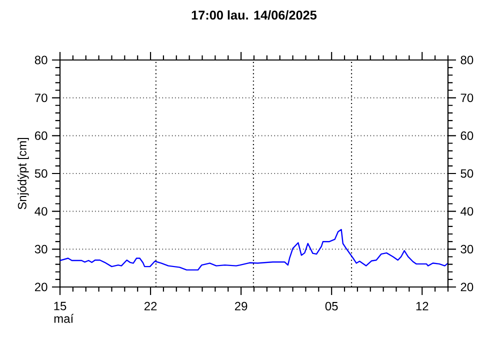 The image size is (480, 360). Describe the element at coordinates (41, 60) in the screenshot. I see `y-tick-label: 80` at that location.